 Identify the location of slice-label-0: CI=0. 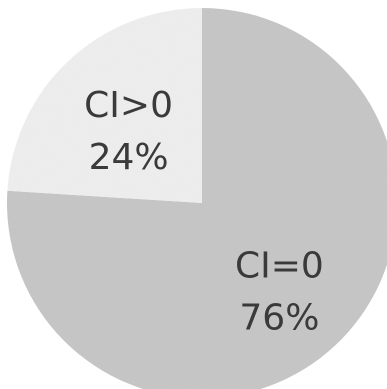
(279, 265).